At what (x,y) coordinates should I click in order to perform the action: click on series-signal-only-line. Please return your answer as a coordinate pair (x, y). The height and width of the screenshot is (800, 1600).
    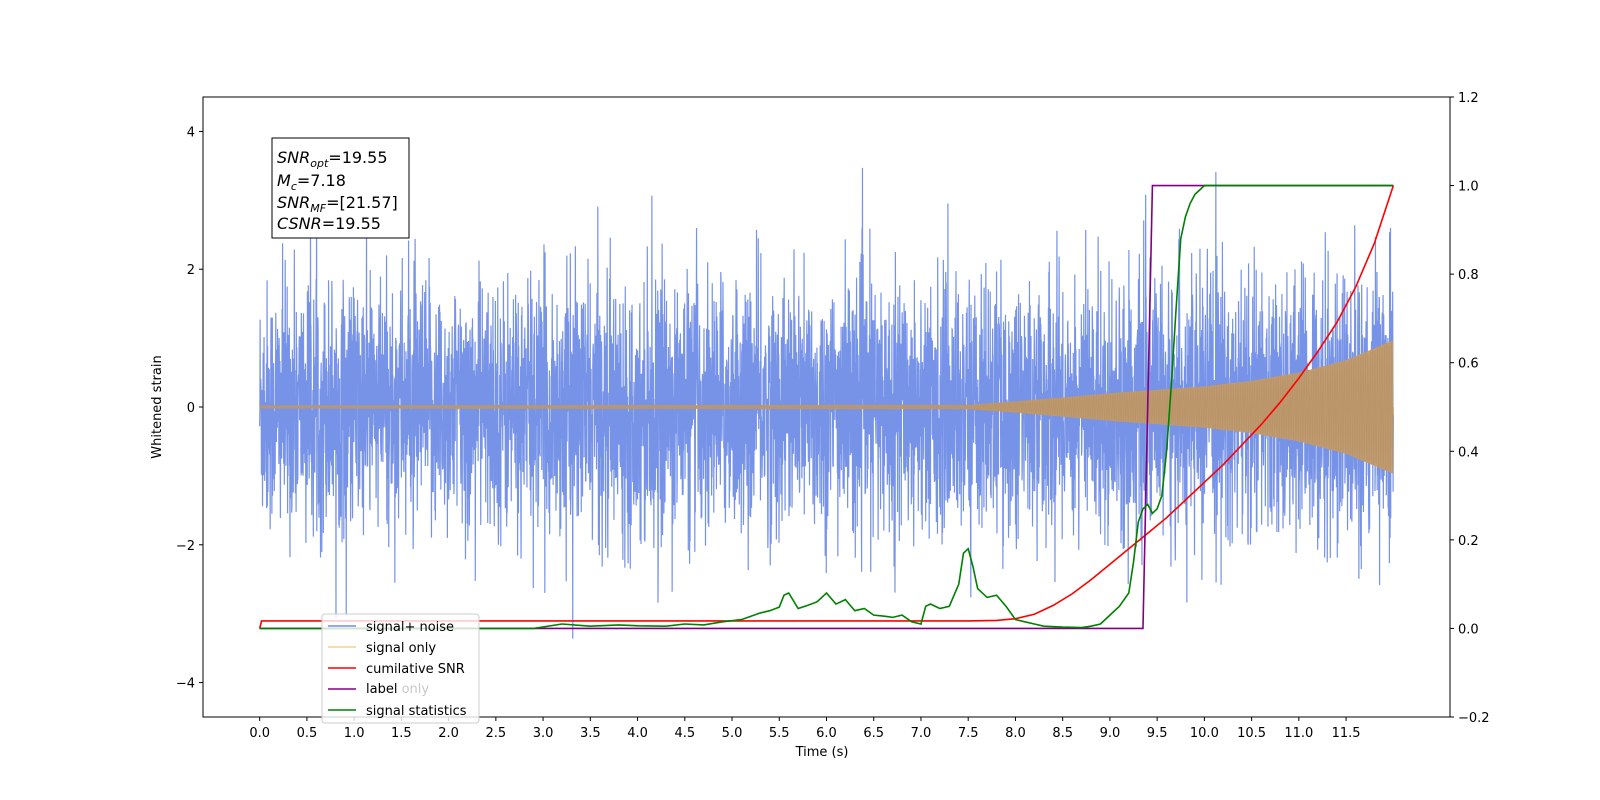
    Looking at the image, I should click on (826, 408).